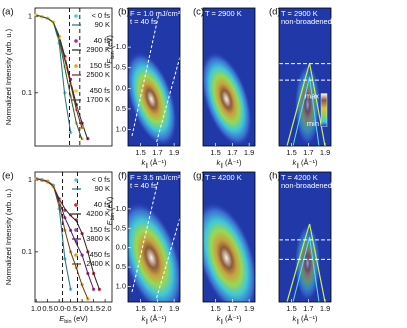 The height and width of the screenshot is (328, 407). Describe the element at coordinates (143, 21) in the screenshot. I see `panel-note: t = 40 fs` at that location.